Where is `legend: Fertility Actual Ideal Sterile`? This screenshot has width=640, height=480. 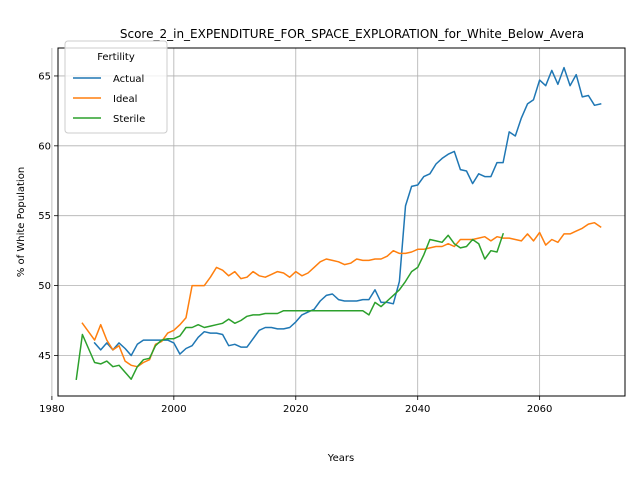
legend: Fertility Actual Ideal Sterile is located at coordinates (116, 87).